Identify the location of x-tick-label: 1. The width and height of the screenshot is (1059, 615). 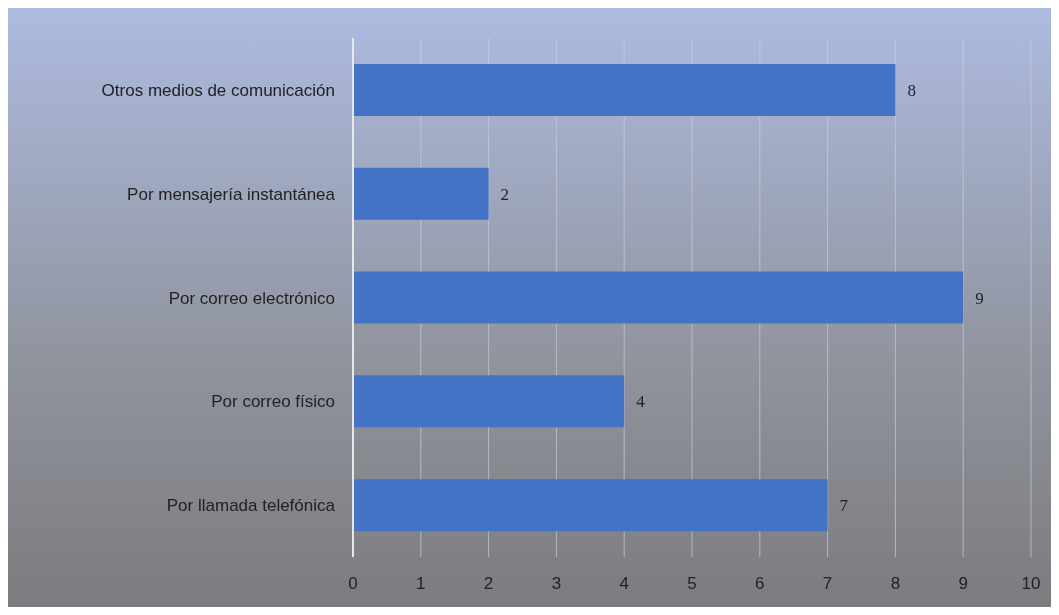
(421, 584).